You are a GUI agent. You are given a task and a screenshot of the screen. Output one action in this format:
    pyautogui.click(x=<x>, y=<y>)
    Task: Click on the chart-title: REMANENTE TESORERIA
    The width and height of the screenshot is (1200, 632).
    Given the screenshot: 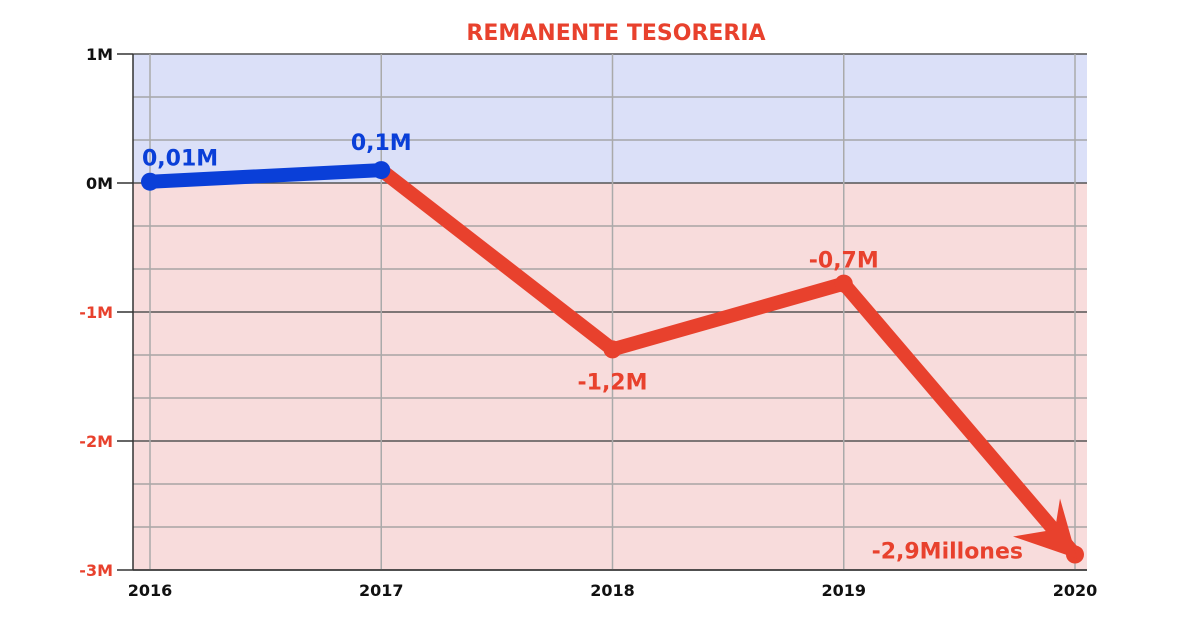 What is the action you would take?
    pyautogui.click(x=615, y=33)
    